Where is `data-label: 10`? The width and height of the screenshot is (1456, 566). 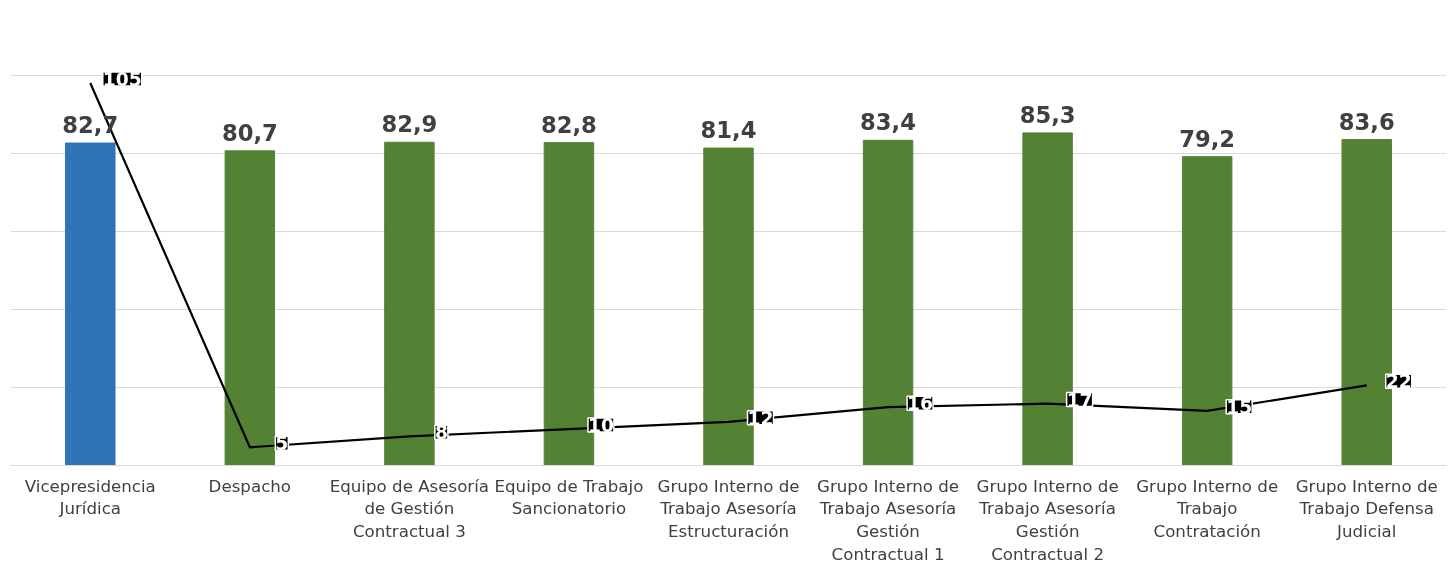
data-label: 10 is located at coordinates (600, 426).